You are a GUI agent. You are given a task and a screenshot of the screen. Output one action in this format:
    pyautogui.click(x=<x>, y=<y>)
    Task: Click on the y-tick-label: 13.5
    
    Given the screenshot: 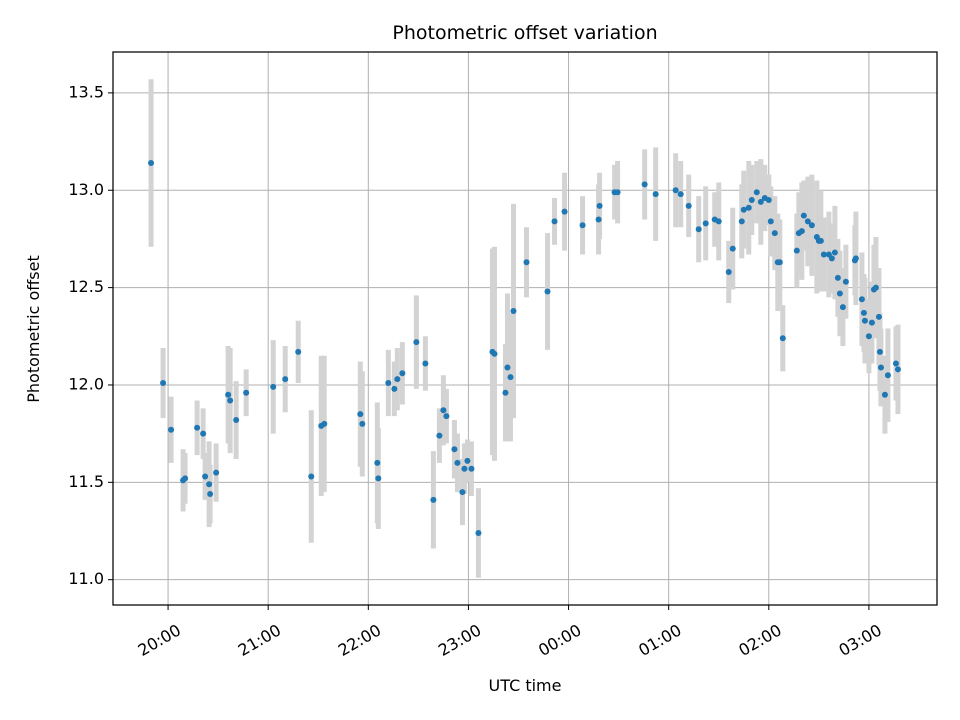 What is the action you would take?
    pyautogui.click(x=86, y=91)
    